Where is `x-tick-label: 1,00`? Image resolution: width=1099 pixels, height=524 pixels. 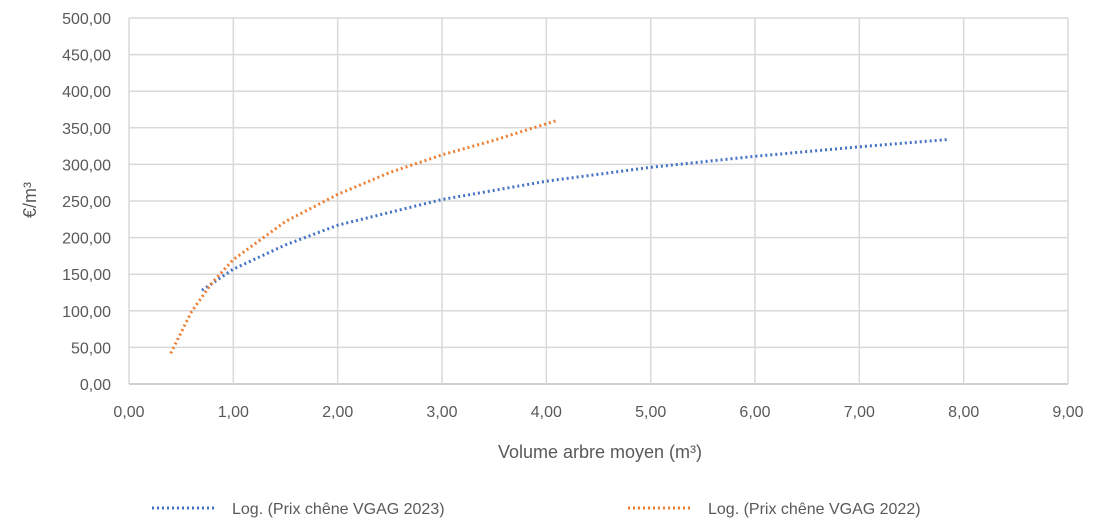
x-tick-label: 1,00 is located at coordinates (233, 412).